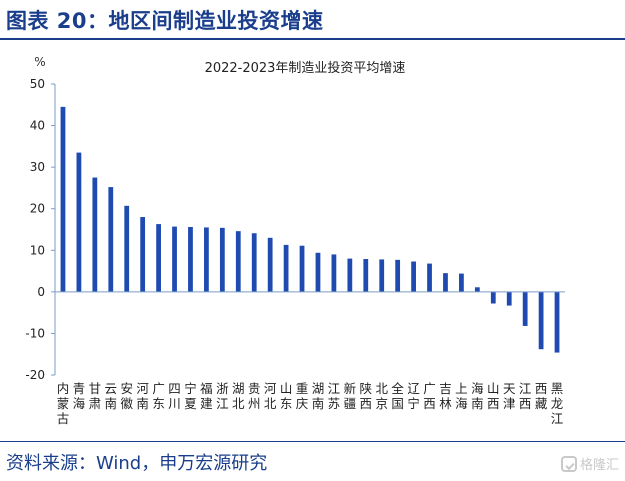 The width and height of the screenshot is (625, 481). What do you see at coordinates (334, 396) in the screenshot?
I see `x-tick-label: 江苏` at bounding box center [334, 396].